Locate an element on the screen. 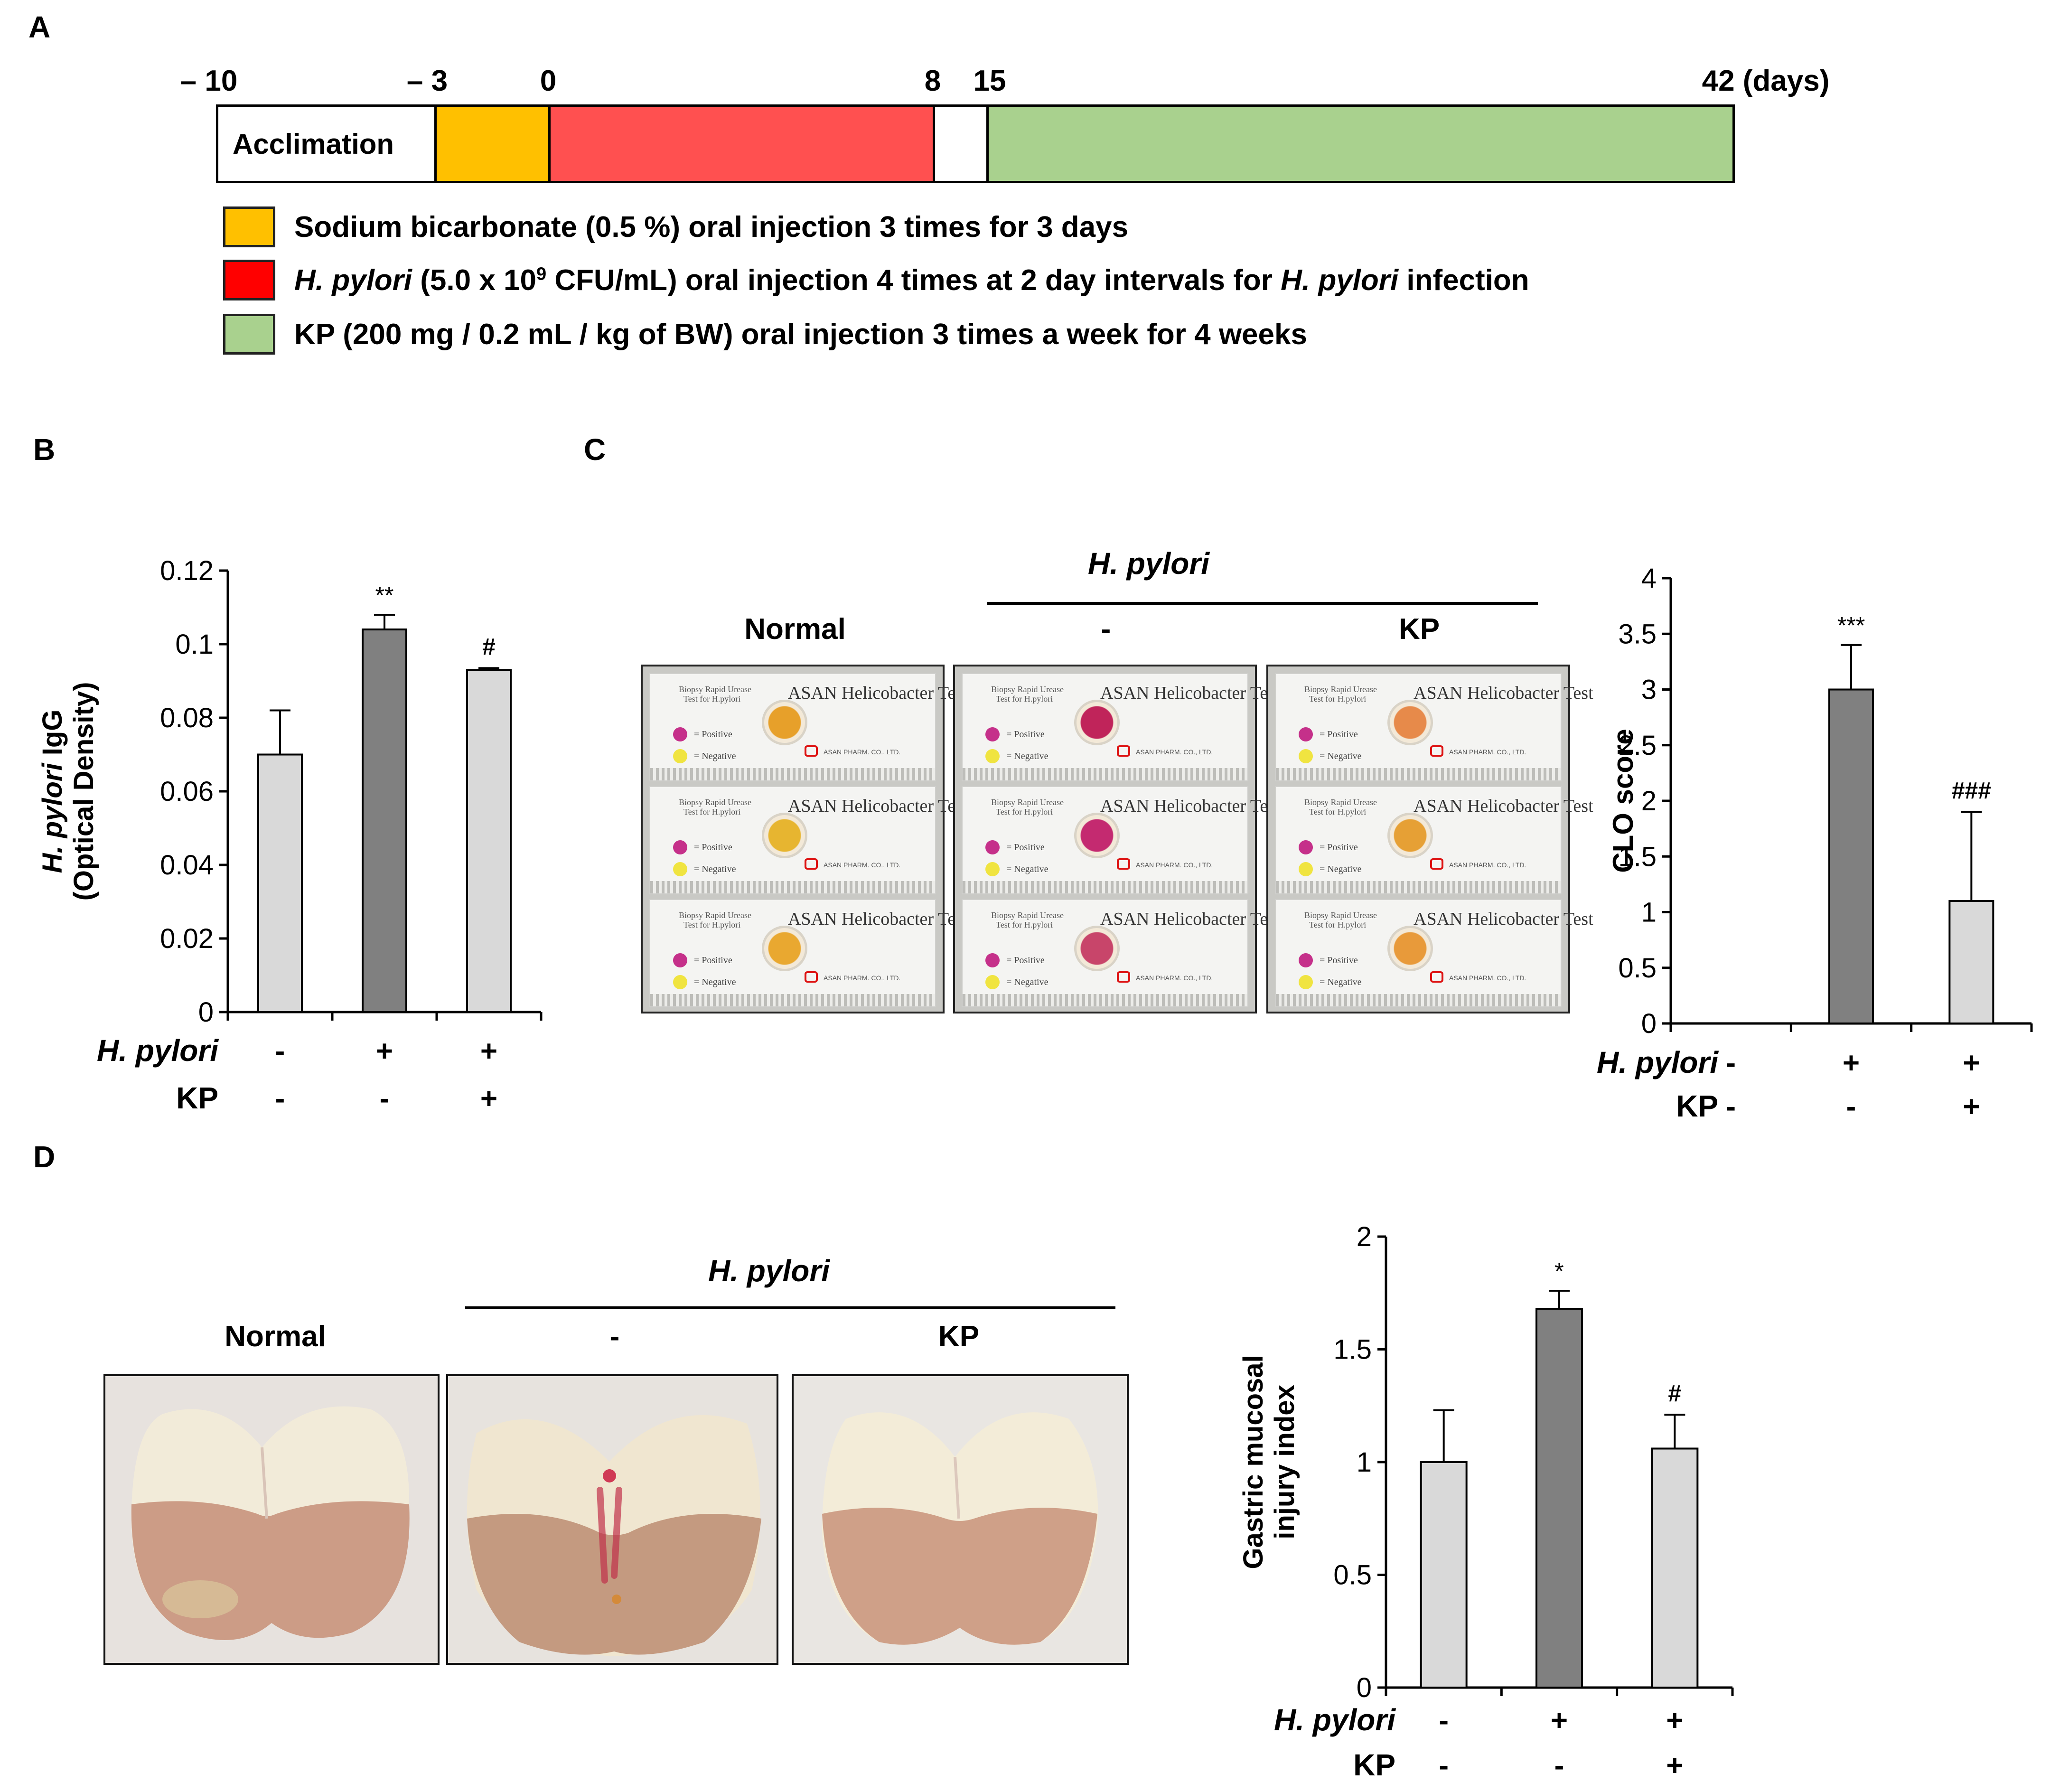  y-tick-label: 1.5 is located at coordinates (1352, 1349).